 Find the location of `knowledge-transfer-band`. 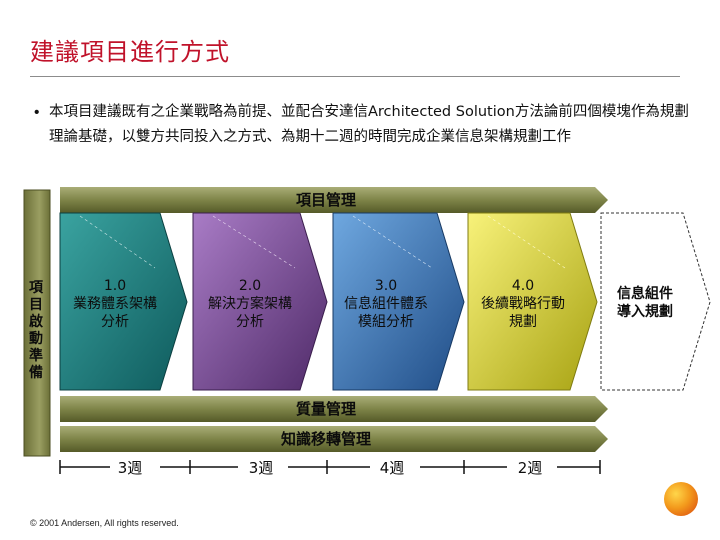

knowledge-transfer-band is located at coordinates (334, 439).